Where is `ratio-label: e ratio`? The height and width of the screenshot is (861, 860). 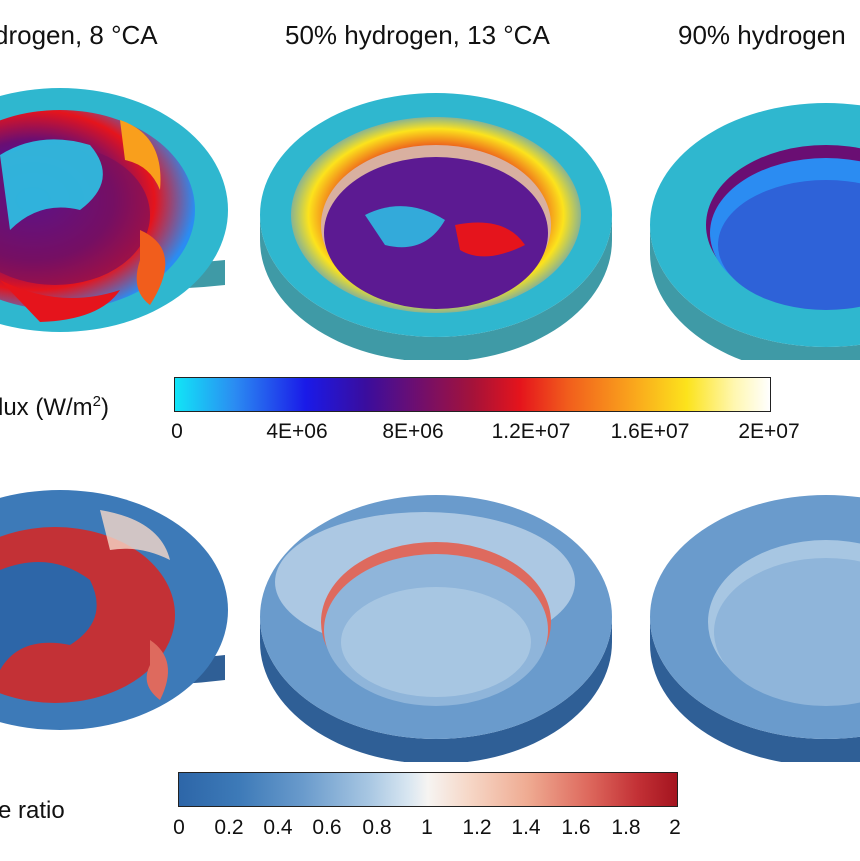
ratio-label: e ratio is located at coordinates (32, 810).